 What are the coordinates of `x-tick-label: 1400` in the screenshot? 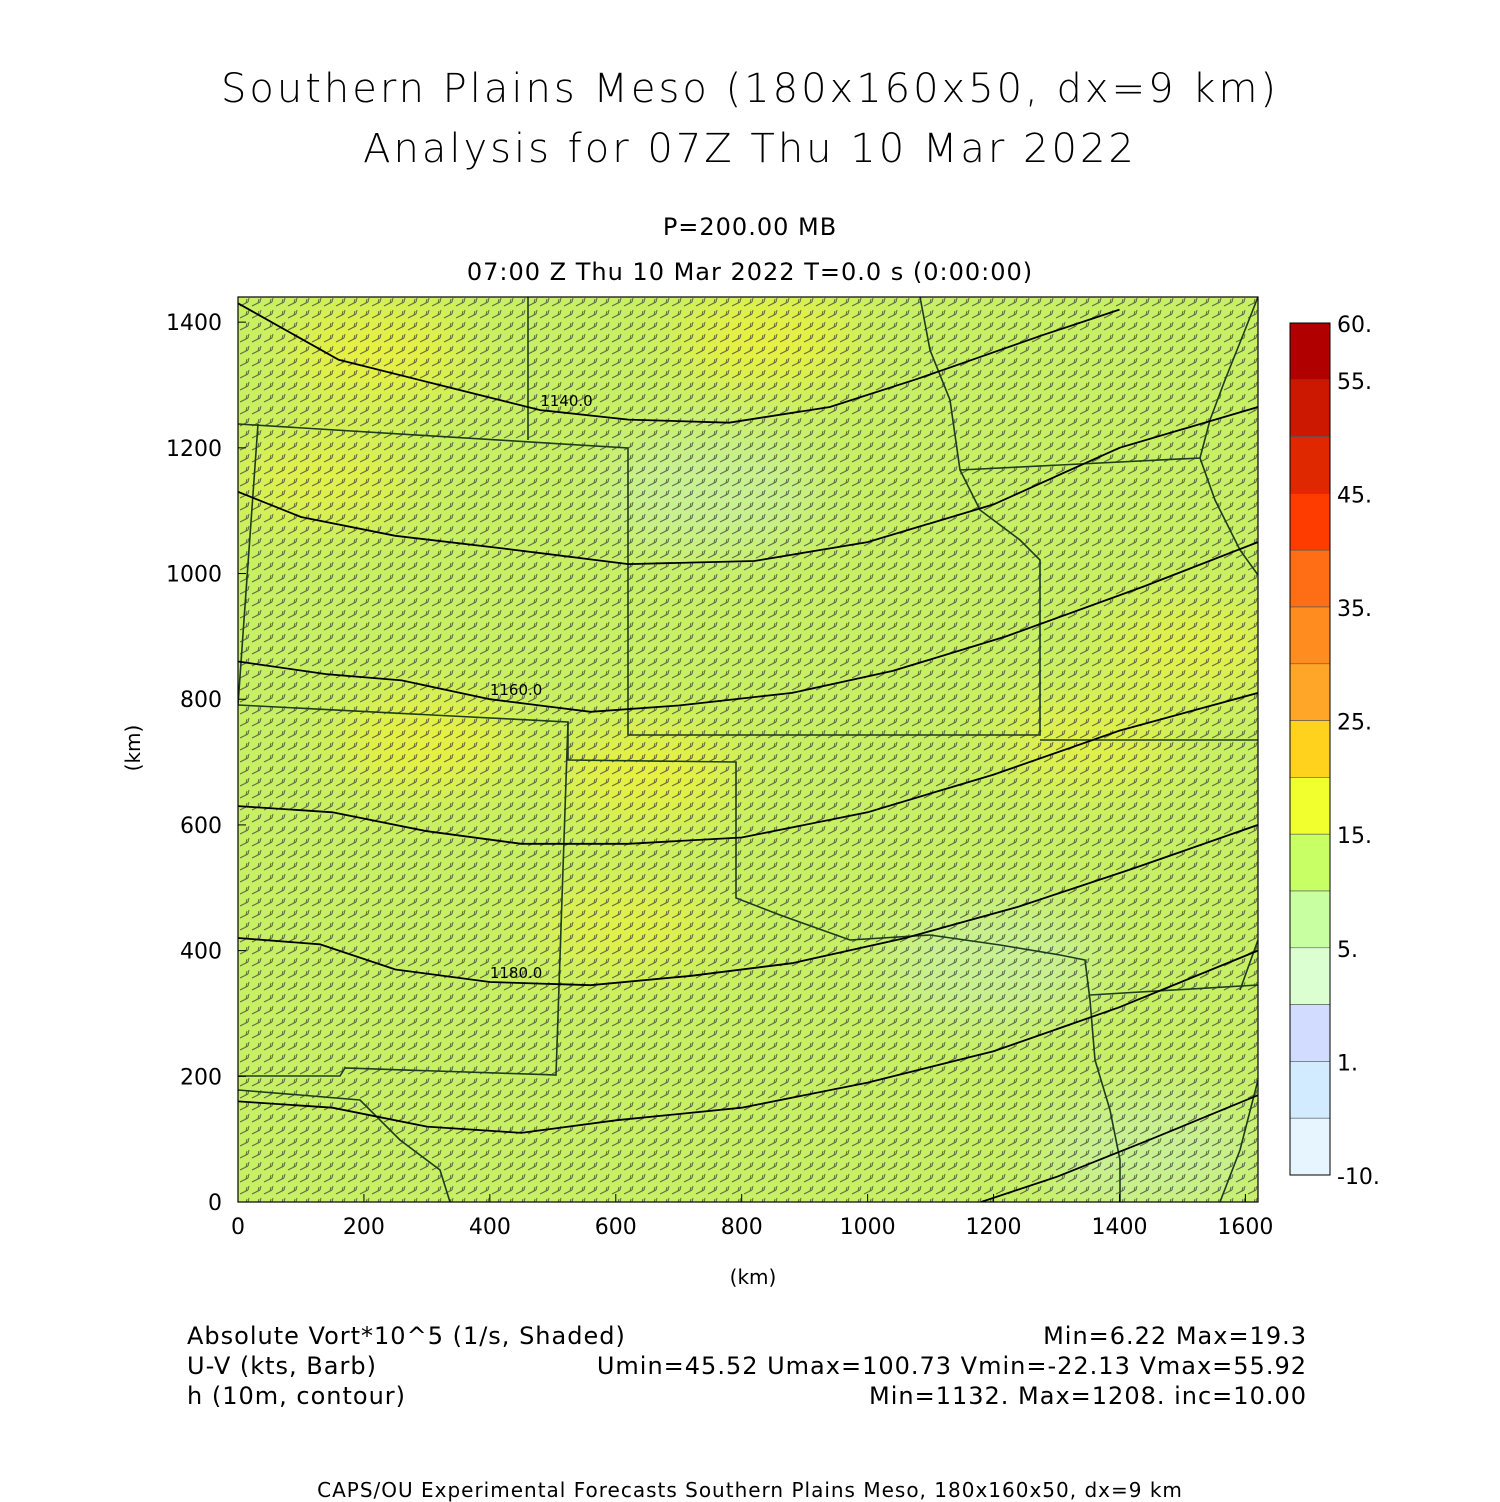 It's located at (1119, 1227).